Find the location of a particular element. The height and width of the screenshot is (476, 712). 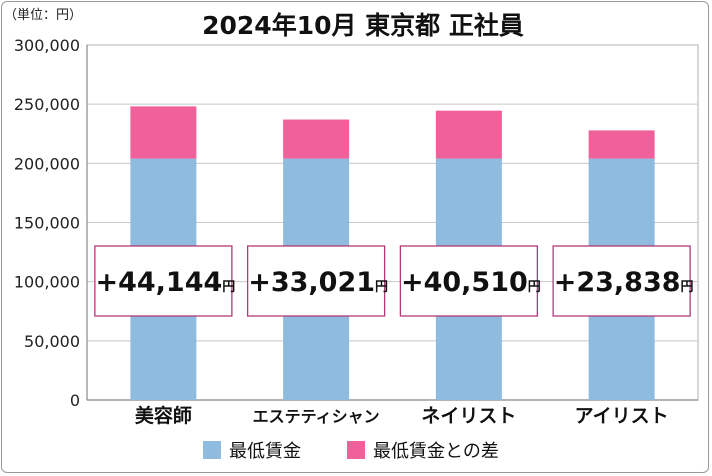

x-tick-label: ネイリスト is located at coordinates (468, 416).